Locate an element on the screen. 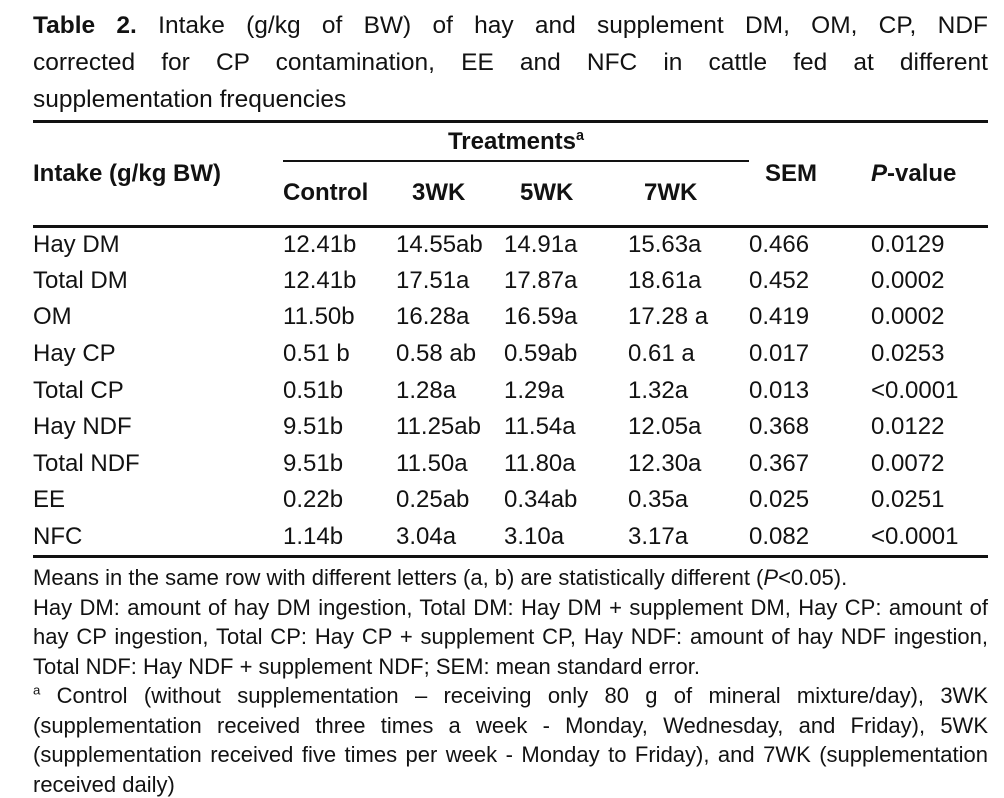 The image size is (1004, 798). significance-note-italic-p: P is located at coordinates (771, 578).